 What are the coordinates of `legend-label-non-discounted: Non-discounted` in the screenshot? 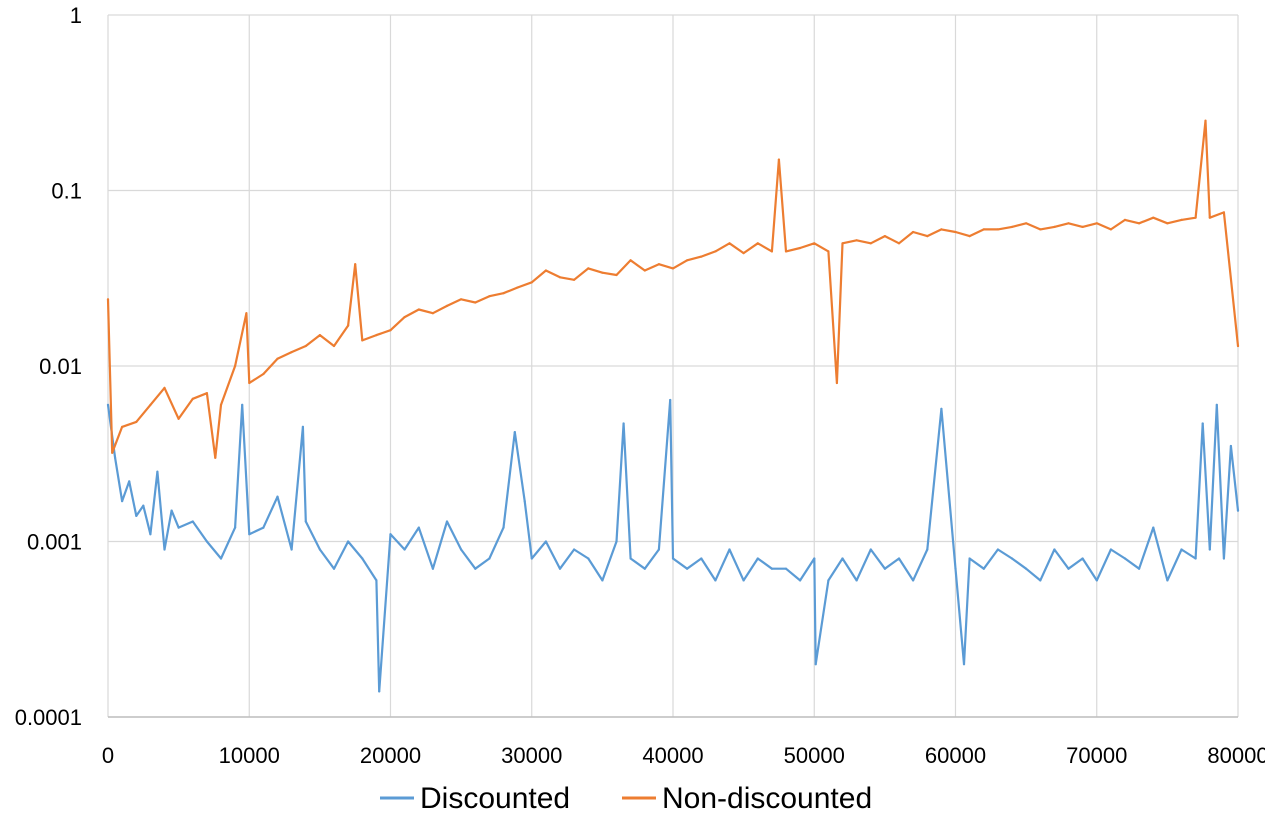 It's located at (767, 798).